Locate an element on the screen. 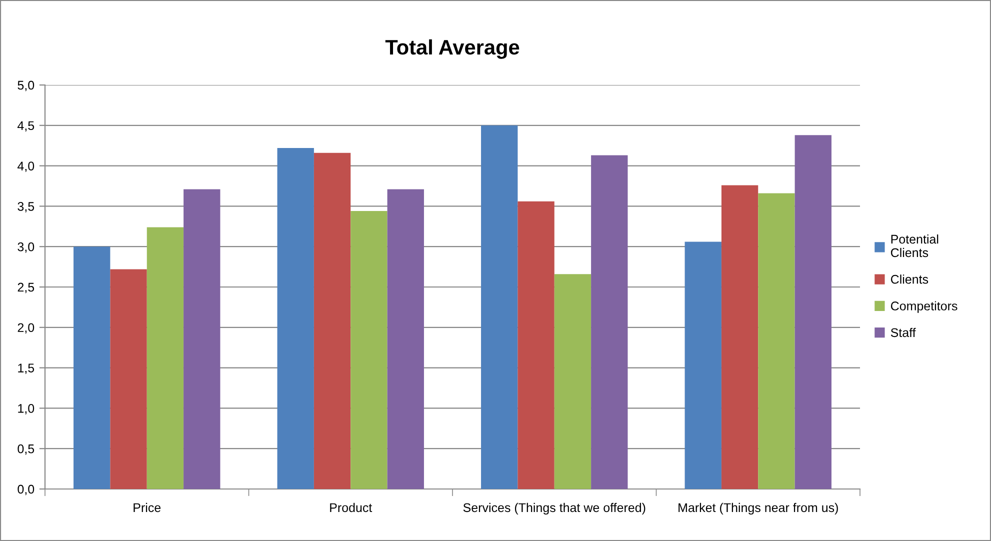 The width and height of the screenshot is (991, 541). x-tick-label: Services (Things that we offered) is located at coordinates (554, 508).